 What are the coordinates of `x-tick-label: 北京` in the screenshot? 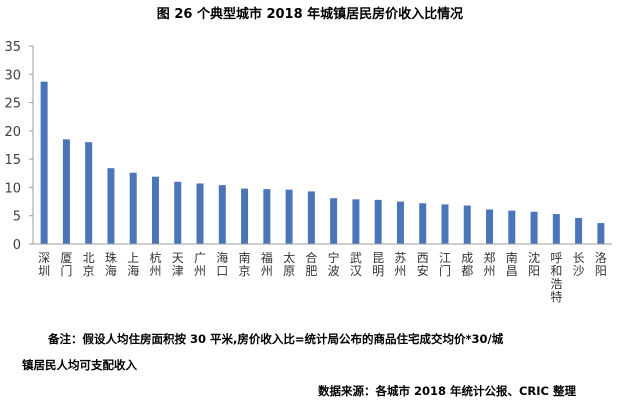 It's located at (89, 264).